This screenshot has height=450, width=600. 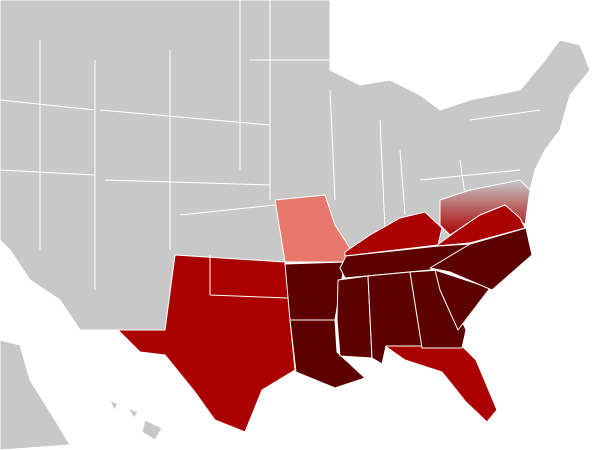 What do you see at coordinates (354, 317) in the screenshot?
I see `mississippi` at bounding box center [354, 317].